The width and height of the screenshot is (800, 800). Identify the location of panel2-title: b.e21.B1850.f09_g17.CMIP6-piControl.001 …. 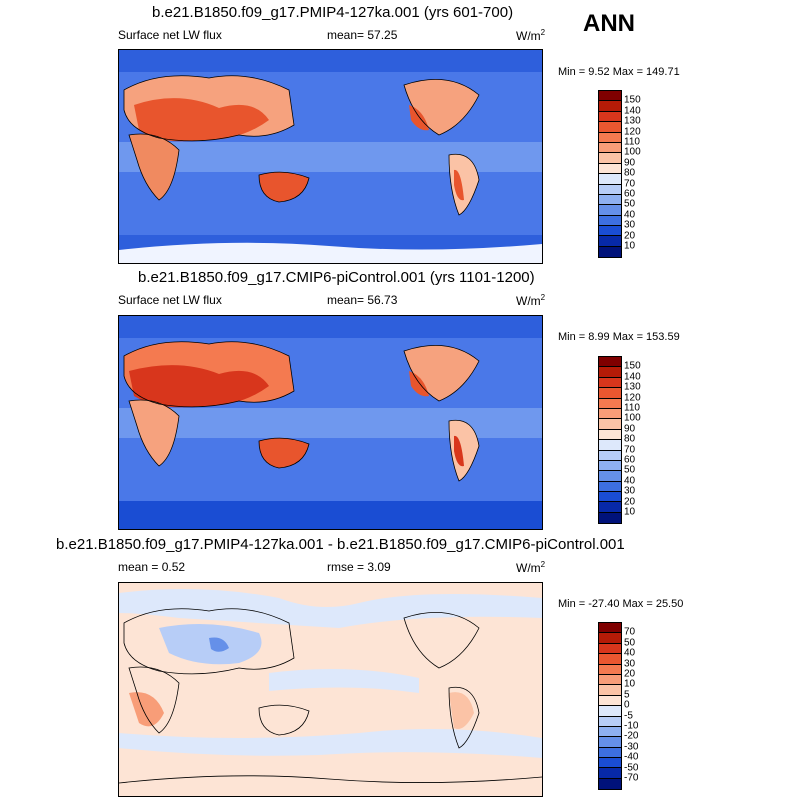
(336, 277).